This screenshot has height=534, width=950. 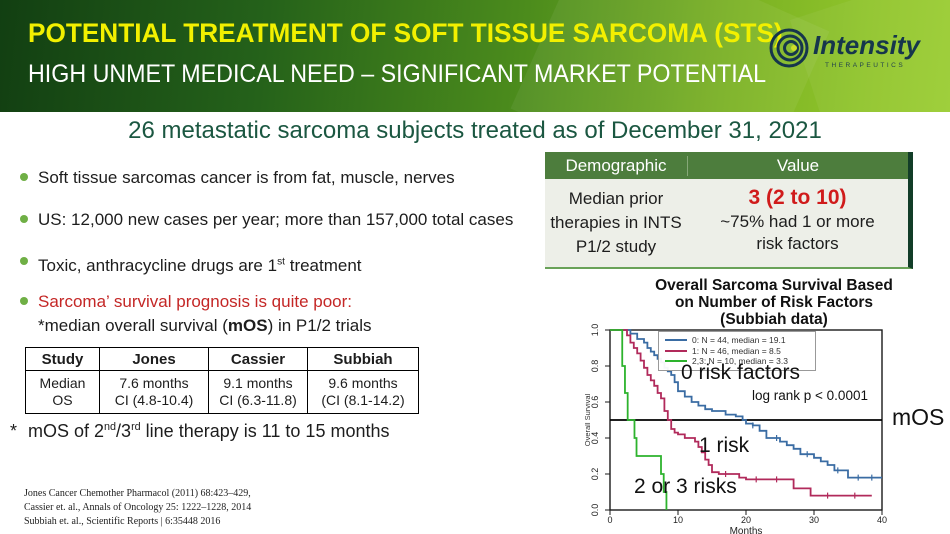 What do you see at coordinates (798, 165) in the screenshot?
I see `col-header-value: Value` at bounding box center [798, 165].